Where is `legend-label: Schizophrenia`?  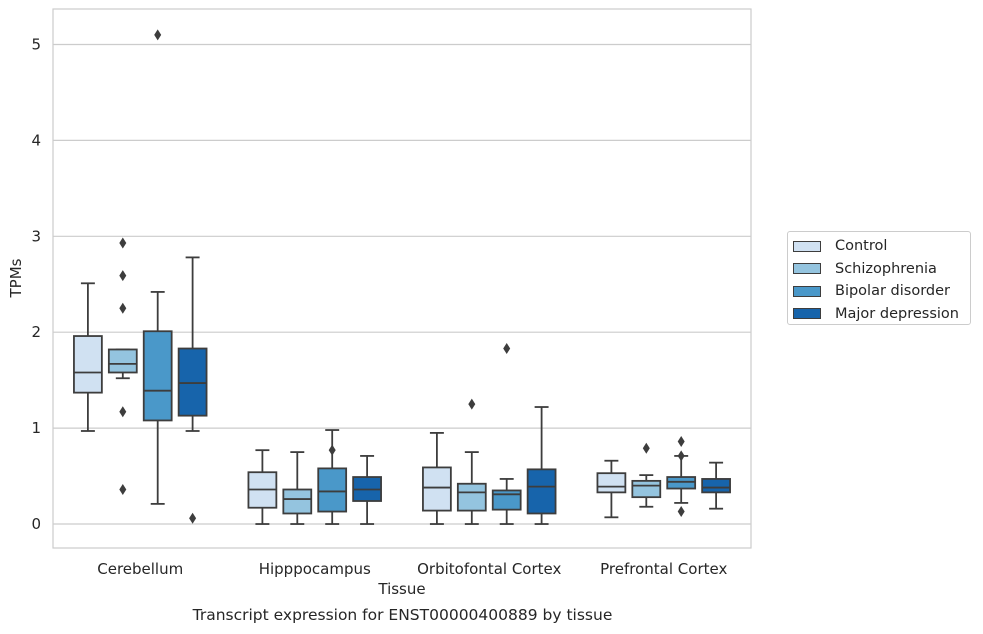 legend-label: Schizophrenia is located at coordinates (886, 268).